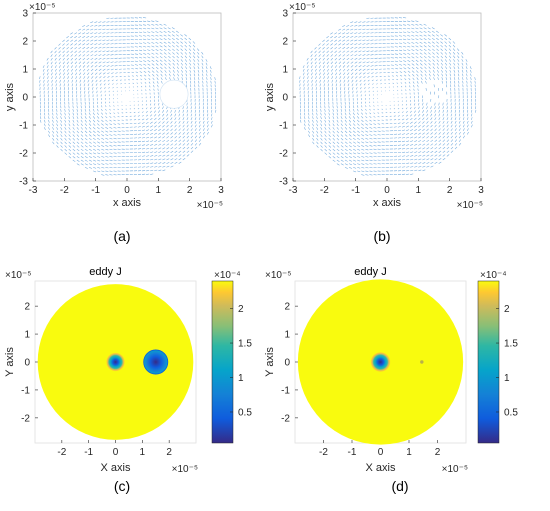 The image size is (550, 511). Describe the element at coordinates (481, 190) in the screenshot. I see `x-tick-label: 3` at that location.